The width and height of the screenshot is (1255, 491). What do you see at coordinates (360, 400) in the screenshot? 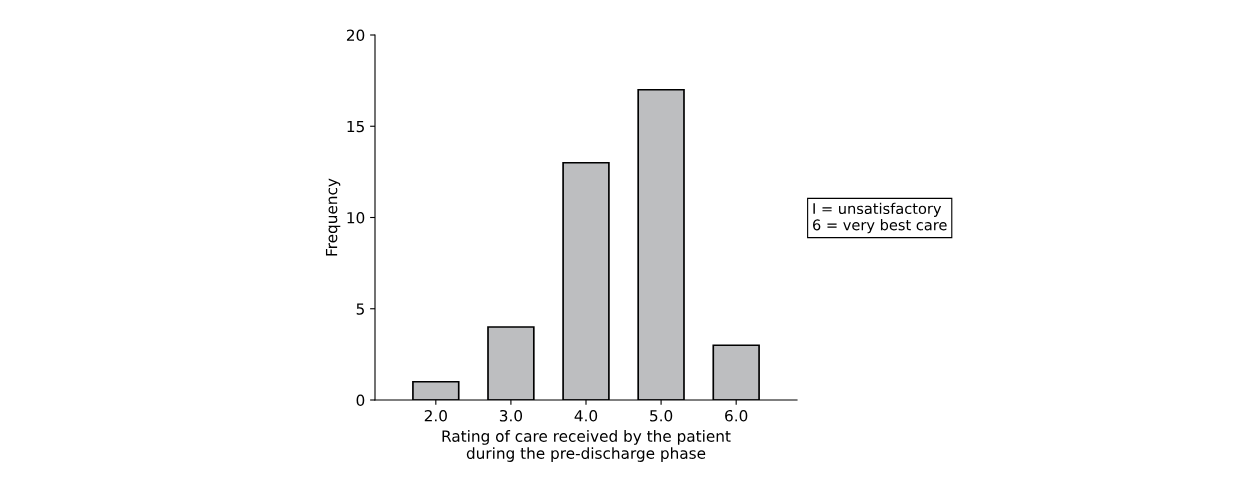
I see `y-tick-label: 0` at bounding box center [360, 400].